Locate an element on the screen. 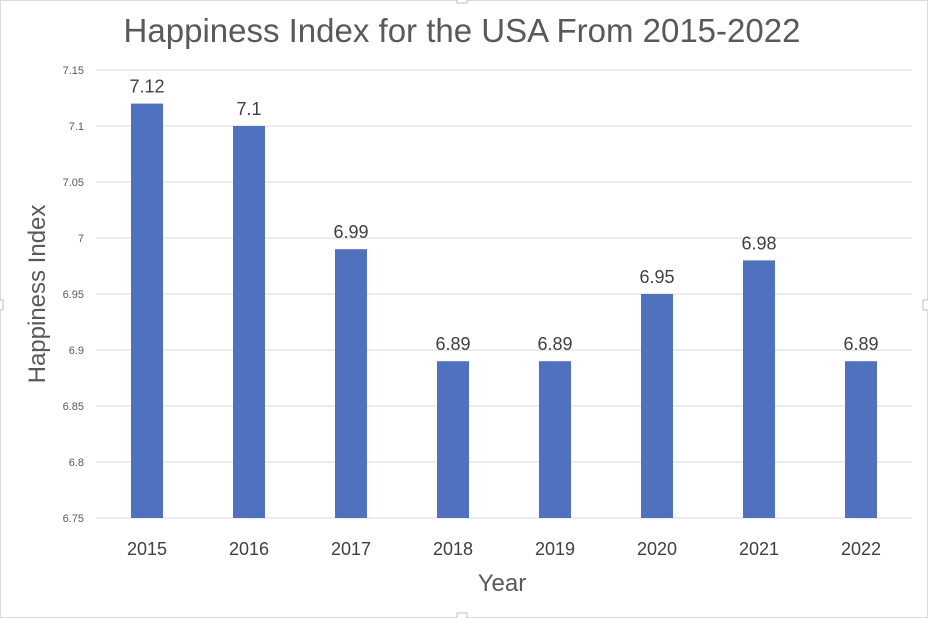 This screenshot has height=618, width=928. y-tick-label: 7.05 is located at coordinates (73, 183).